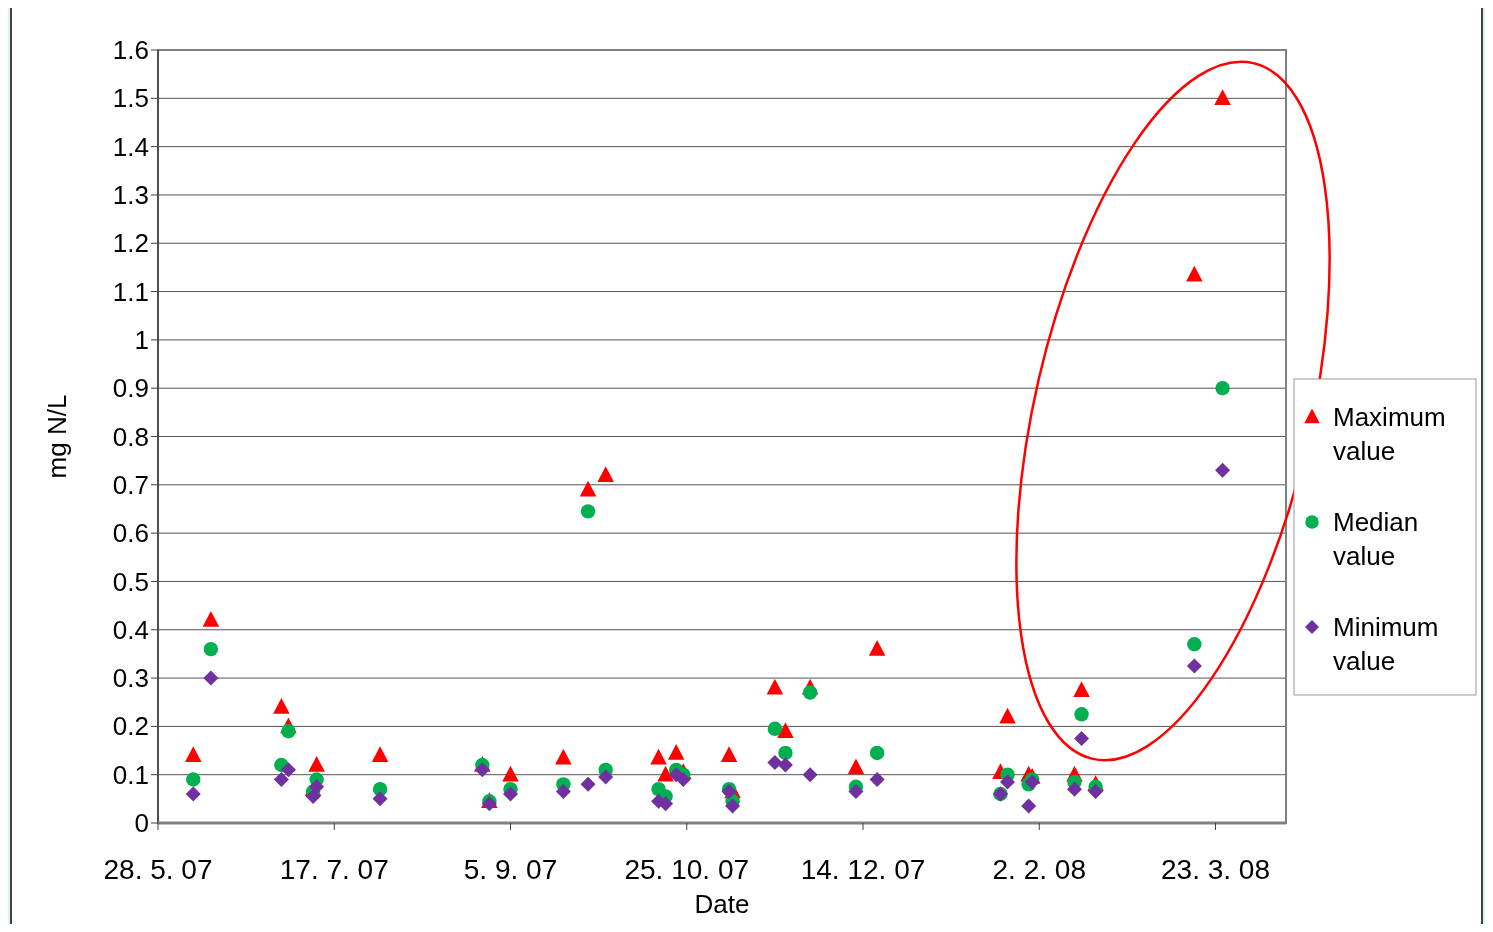 The height and width of the screenshot is (932, 1493). I want to click on x-axis-title: Date, so click(722, 904).